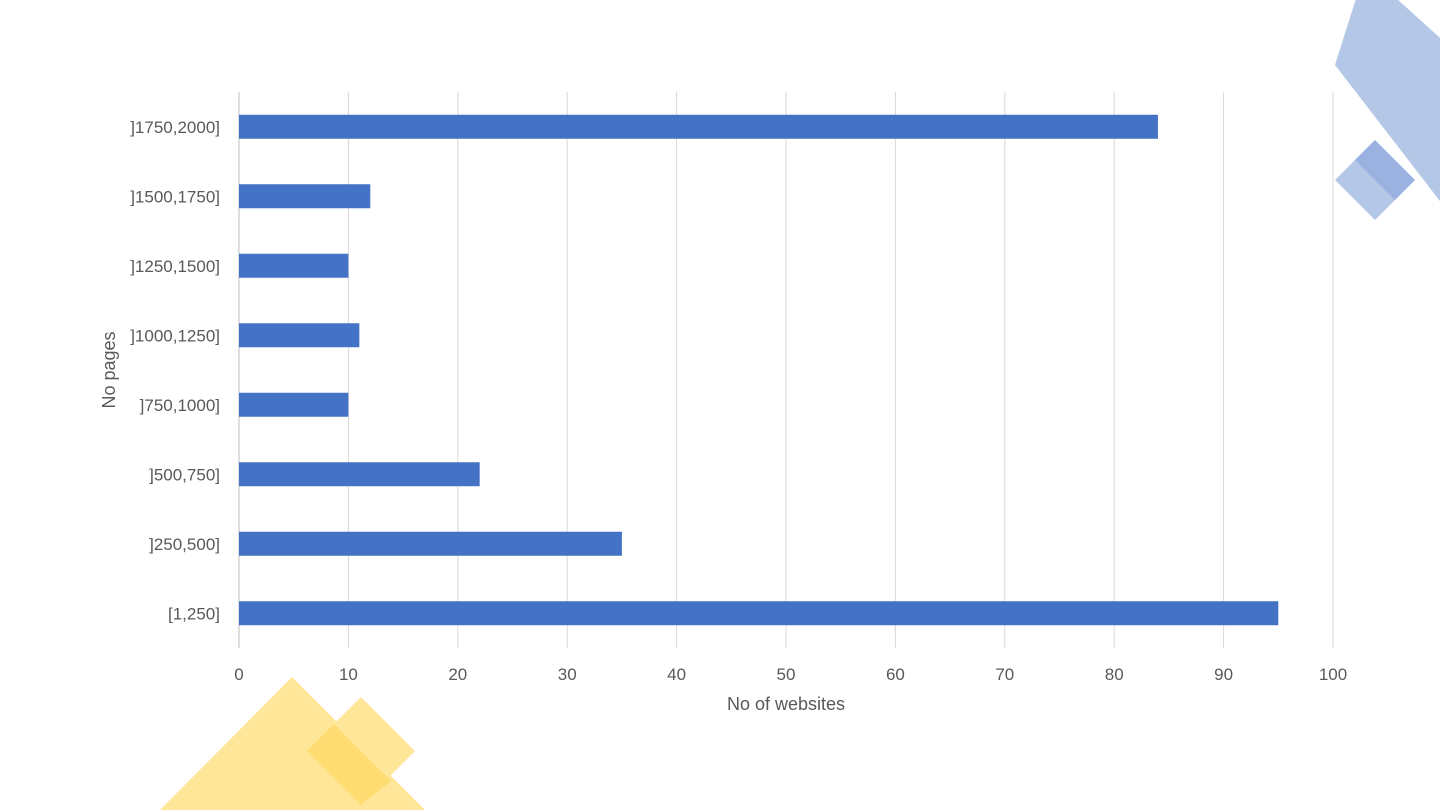 Image resolution: width=1440 pixels, height=810 pixels. Describe the element at coordinates (457, 674) in the screenshot. I see `x-tick-label: 20` at that location.